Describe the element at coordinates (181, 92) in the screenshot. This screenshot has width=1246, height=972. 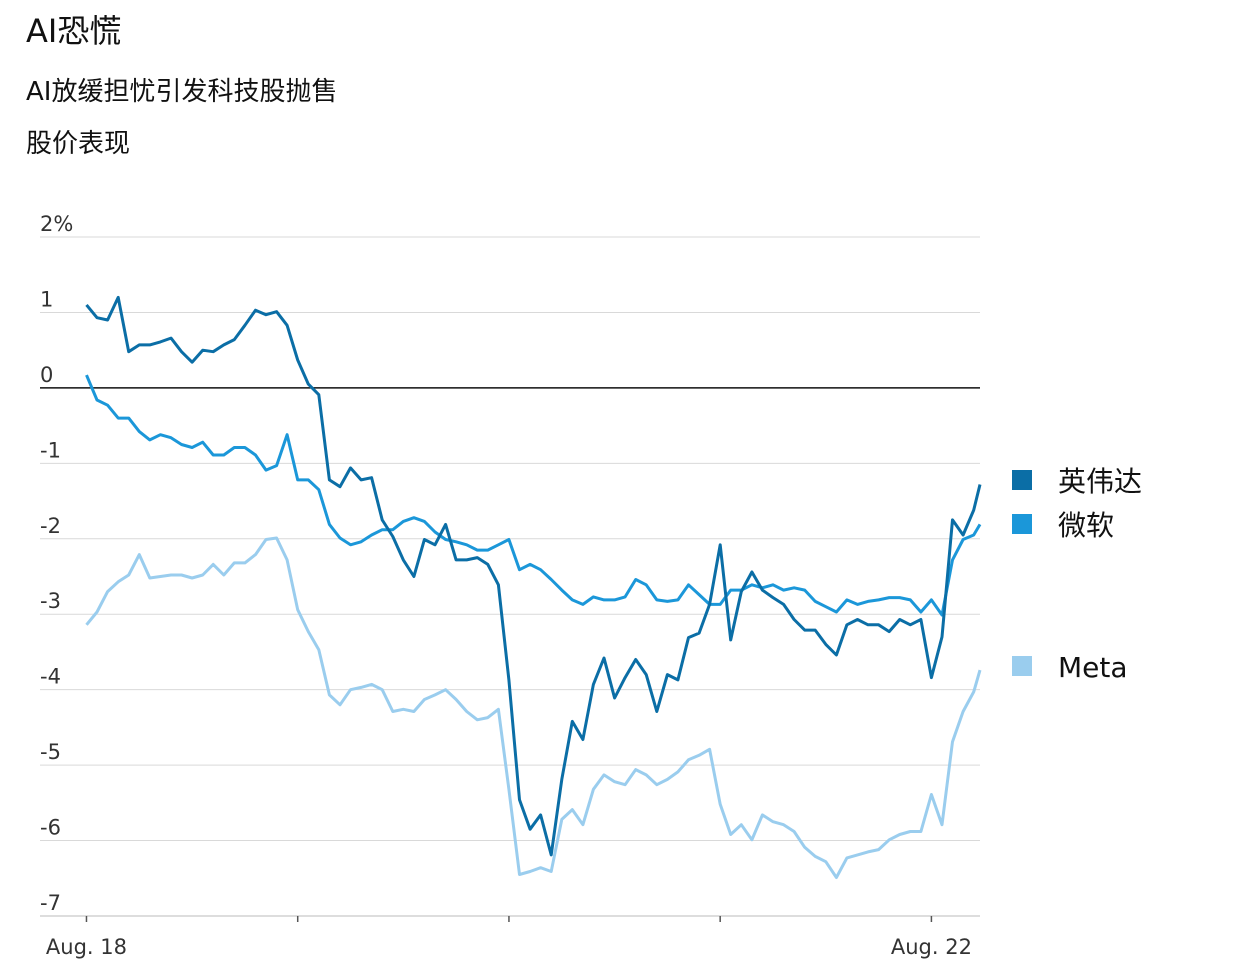
I see `chart-subtitle: AI放缓担忧引发科技股抛售` at that location.